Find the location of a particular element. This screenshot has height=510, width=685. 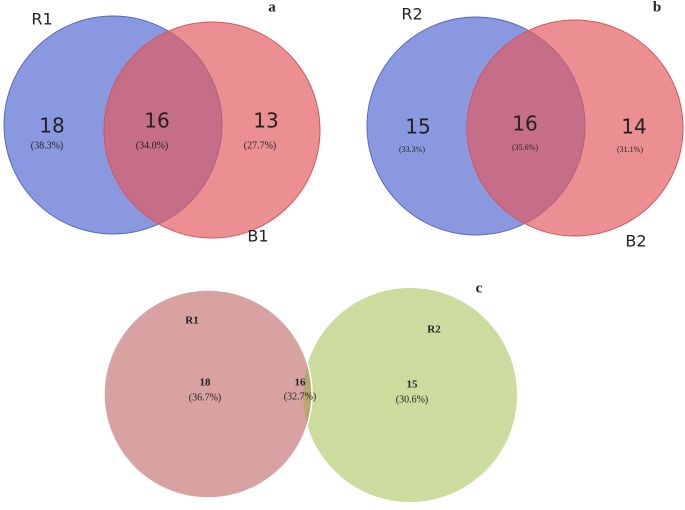

region-percent: (31.1%) is located at coordinates (630, 149).